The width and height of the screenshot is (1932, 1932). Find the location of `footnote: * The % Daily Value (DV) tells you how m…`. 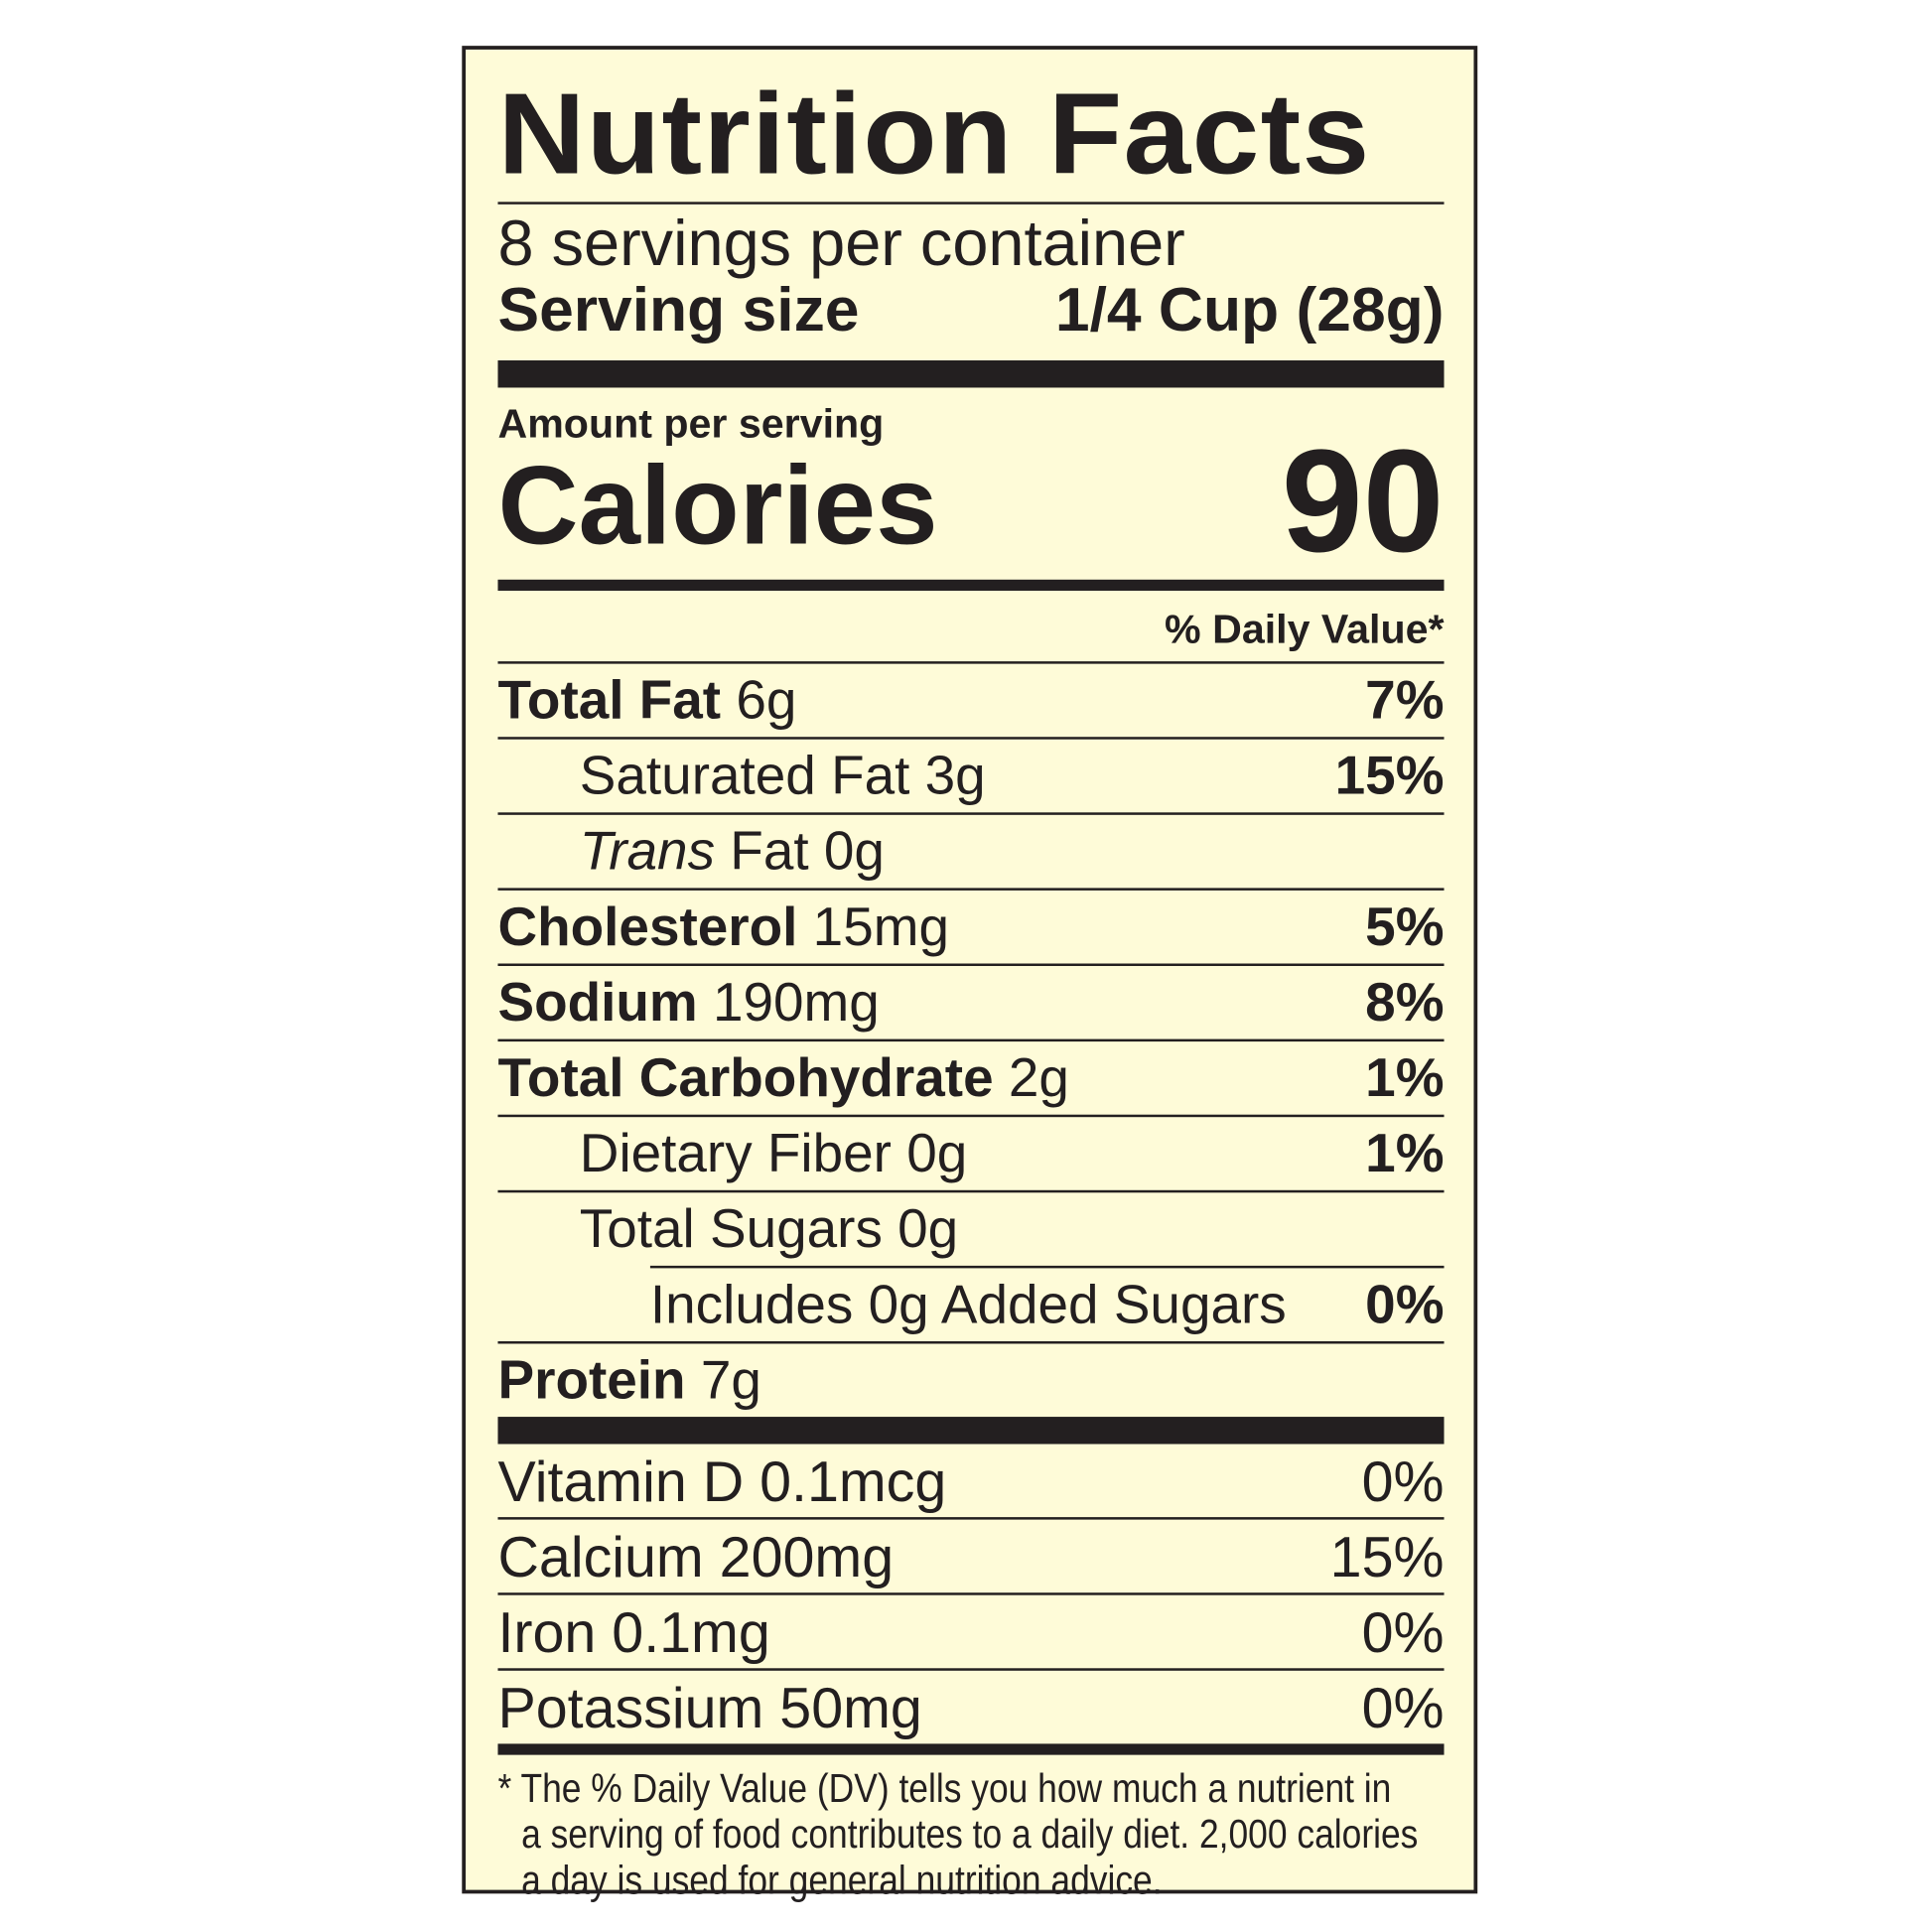

footnote: * The % Daily Value (DV) tells you how m… is located at coordinates (966, 1833).